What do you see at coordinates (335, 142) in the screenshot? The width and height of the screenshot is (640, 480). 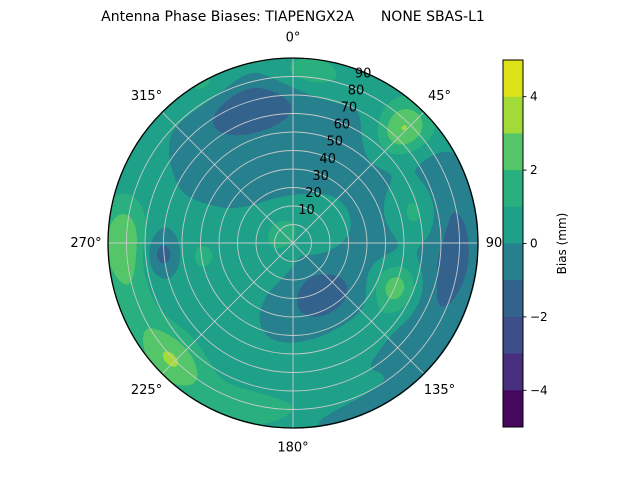 I see `radial-tick-label-50: 50` at bounding box center [335, 142].